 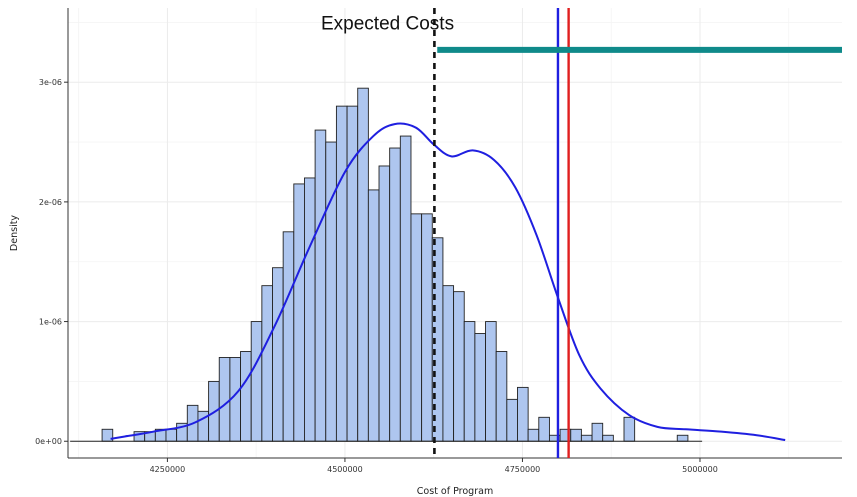 What do you see at coordinates (48, 441) in the screenshot?
I see `y-tick-label: 0e+00` at bounding box center [48, 441].